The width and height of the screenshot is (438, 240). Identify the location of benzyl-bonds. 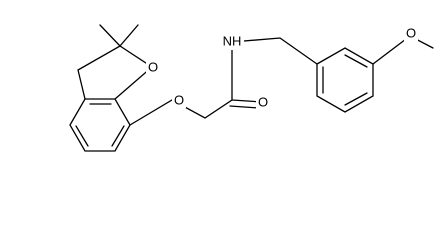
(274, 51).